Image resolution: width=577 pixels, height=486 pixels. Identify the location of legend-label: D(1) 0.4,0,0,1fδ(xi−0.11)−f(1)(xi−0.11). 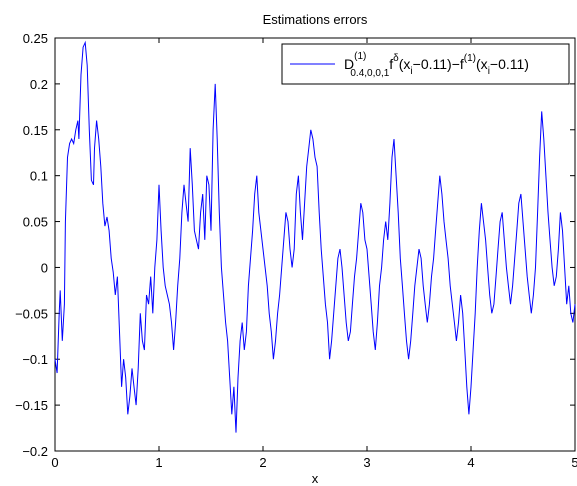
(436, 65).